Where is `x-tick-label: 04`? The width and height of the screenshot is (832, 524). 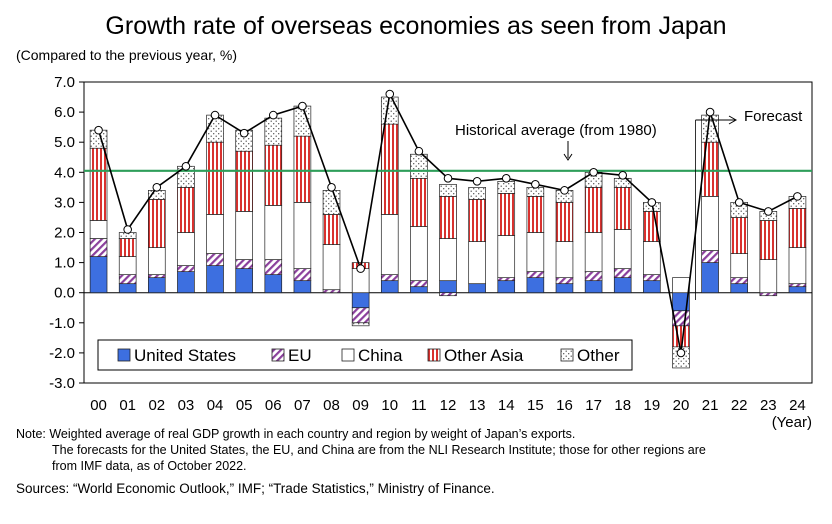 x-tick-label: 04 is located at coordinates (215, 405).